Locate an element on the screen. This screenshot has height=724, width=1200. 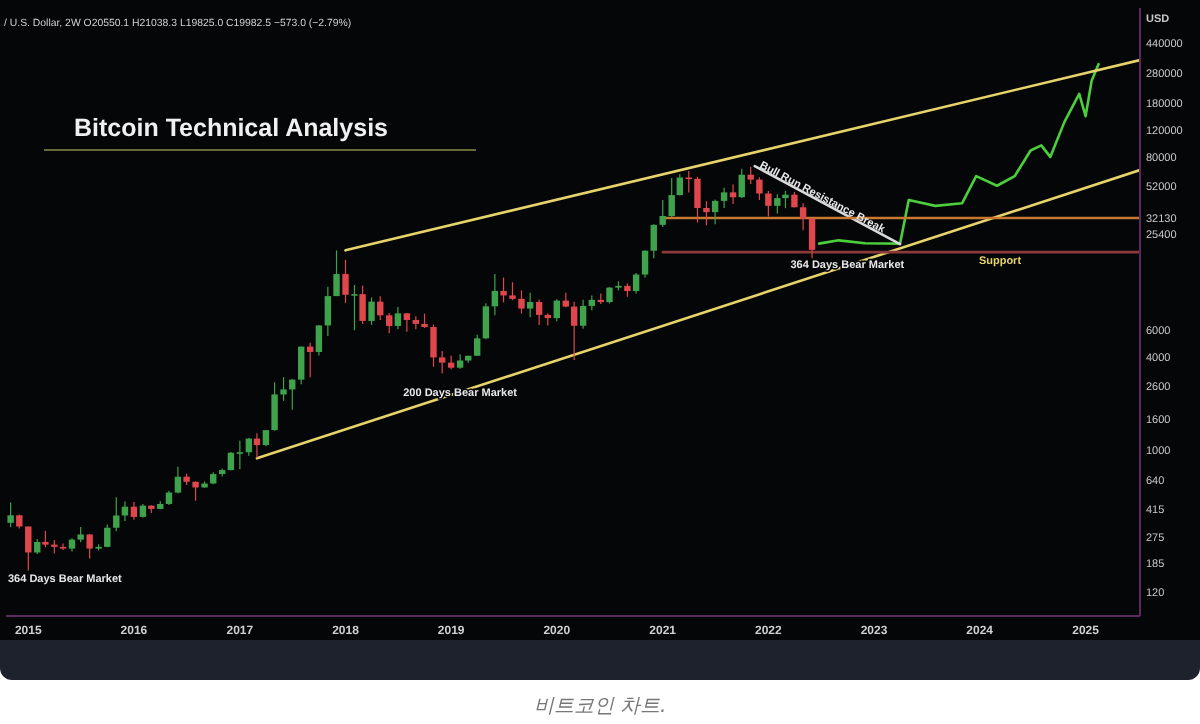
text: Bitcoin Technical Analysis is located at coordinates (231, 128).